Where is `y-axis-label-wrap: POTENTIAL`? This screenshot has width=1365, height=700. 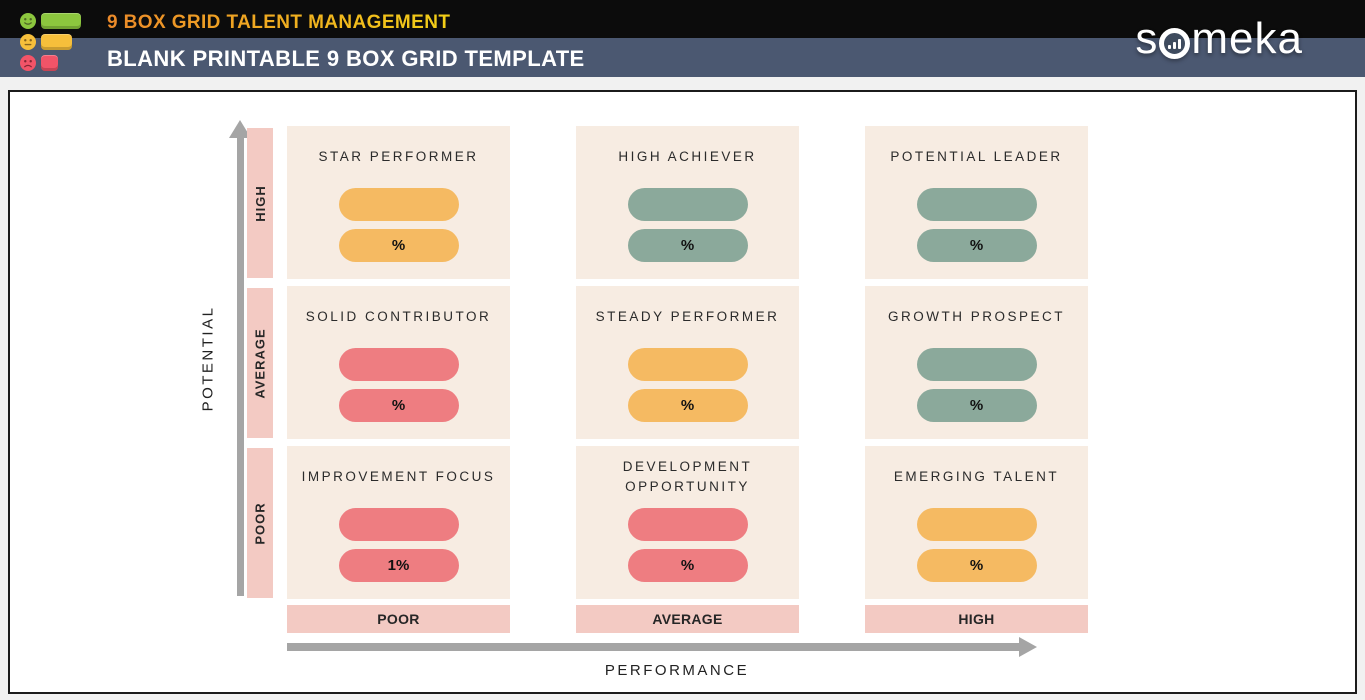
y-axis-label-wrap: POTENTIAL is located at coordinates (208, 358).